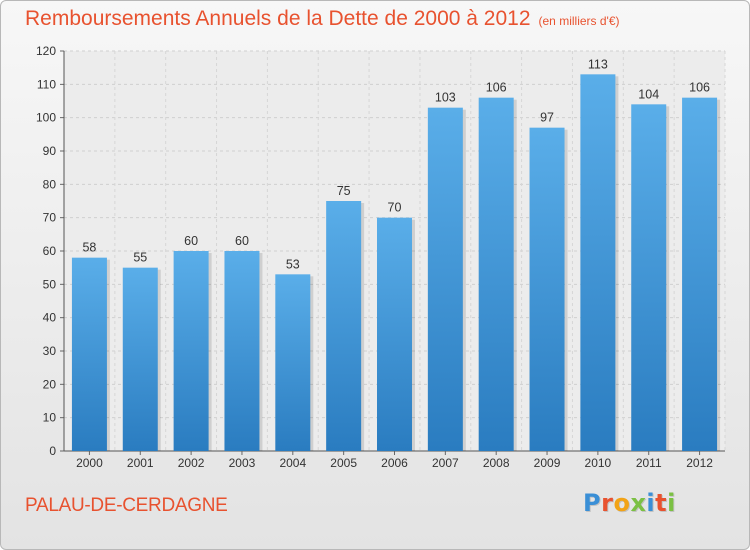 This screenshot has width=750, height=550. I want to click on data-label: 104, so click(648, 94).